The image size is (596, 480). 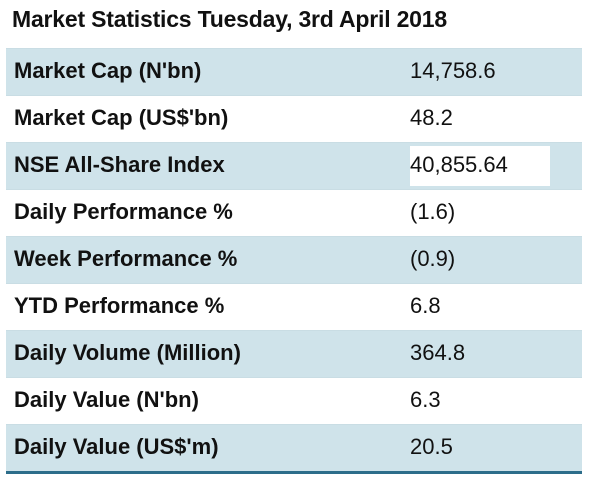 What do you see at coordinates (431, 117) in the screenshot?
I see `row-value: 48.2` at bounding box center [431, 117].